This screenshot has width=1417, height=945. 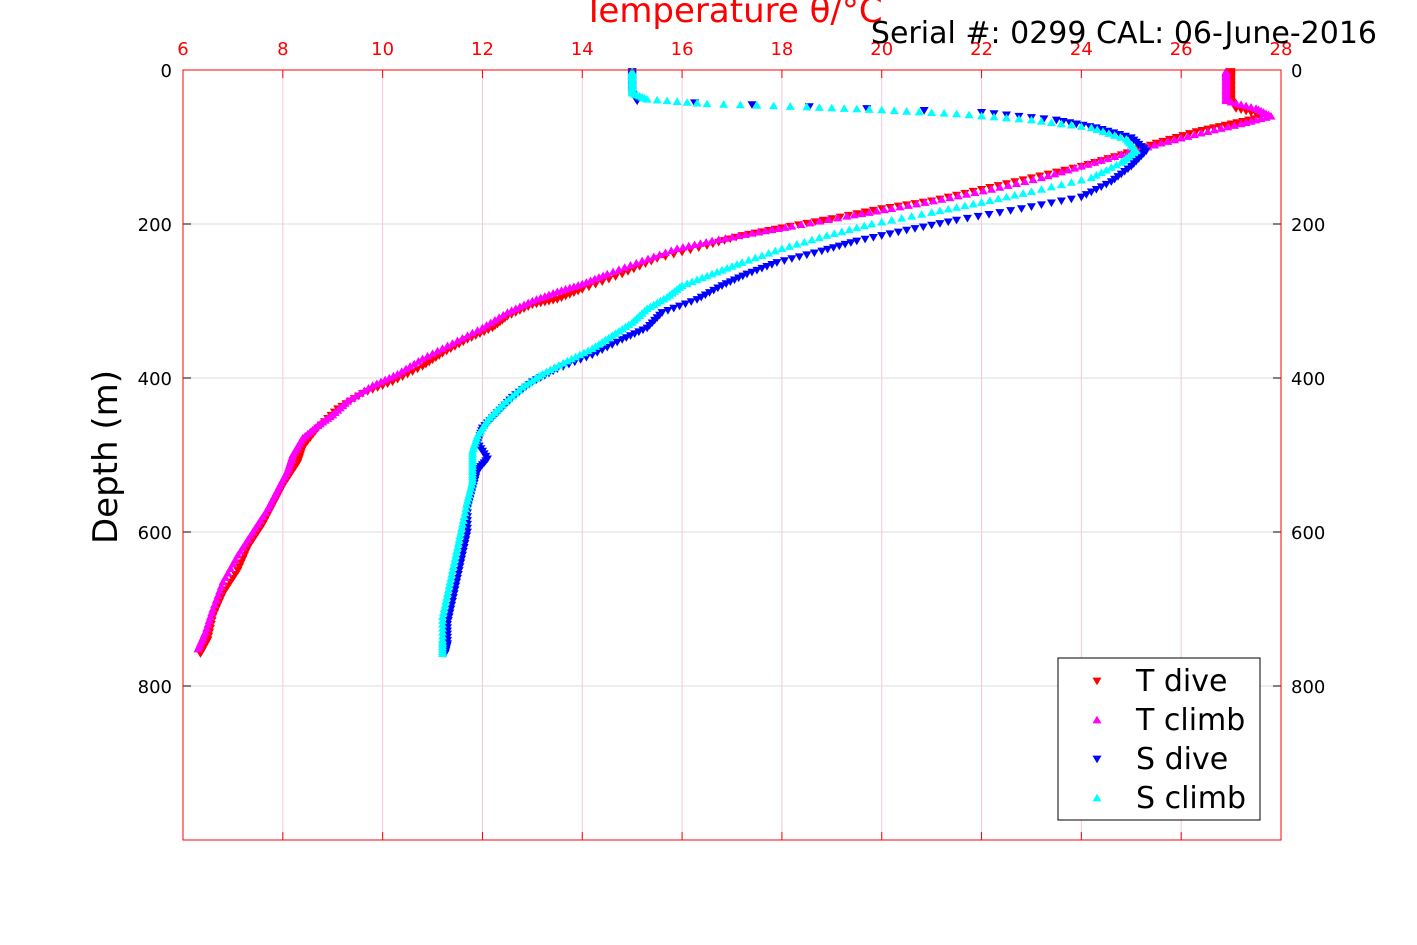 I want to click on legend-marker, so click(x=1097, y=797).